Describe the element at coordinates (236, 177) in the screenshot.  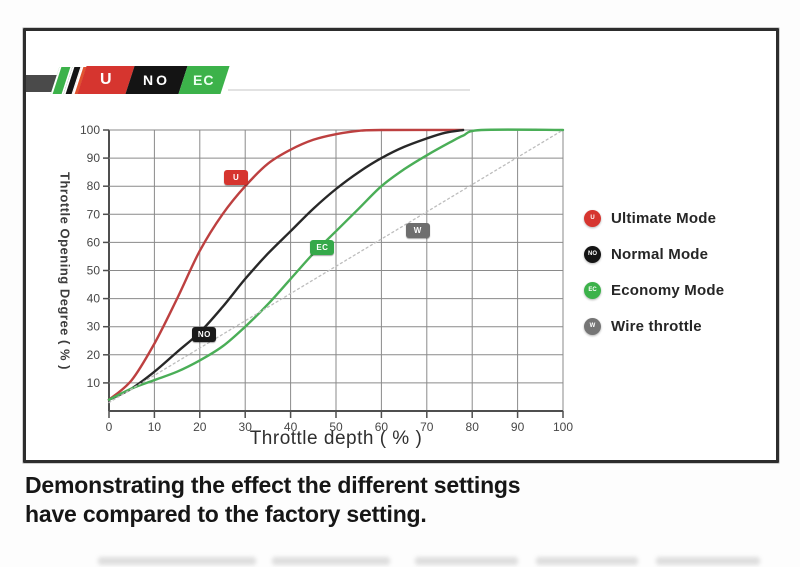
I see `curve-badge-ultimate: U` at that location.